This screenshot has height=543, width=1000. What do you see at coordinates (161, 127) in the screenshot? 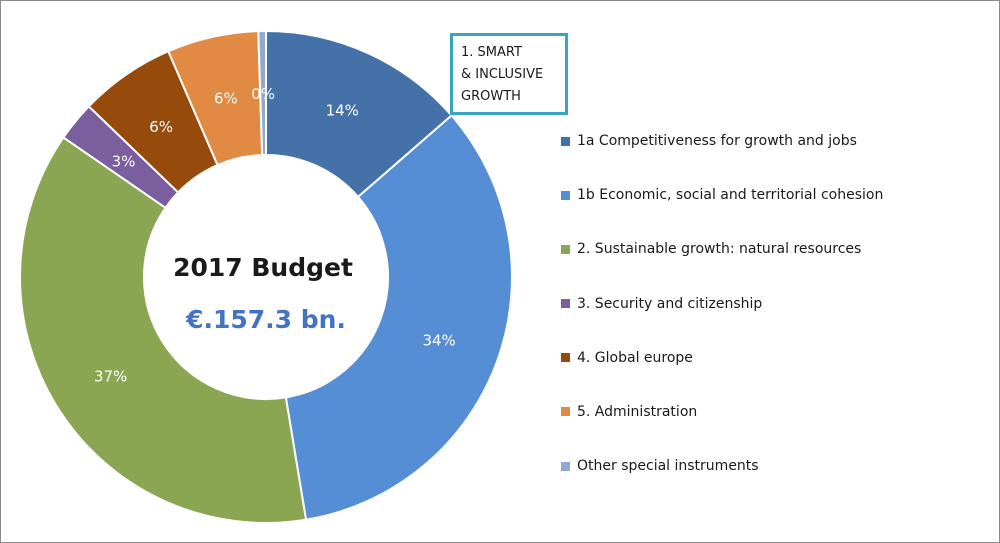
I see `slice-label-5: 6%` at bounding box center [161, 127].